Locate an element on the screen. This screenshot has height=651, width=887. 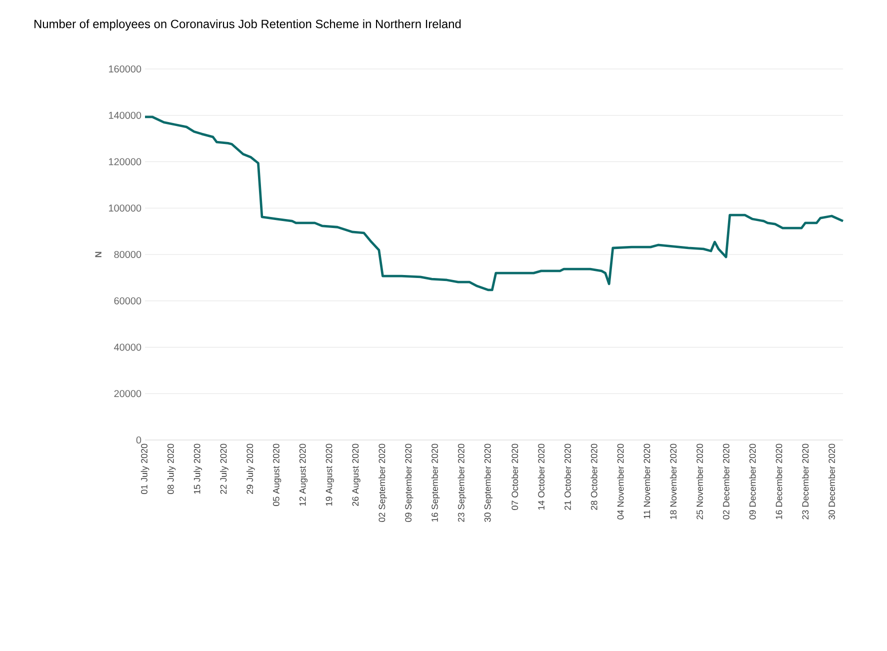
x-tick-label: 25 November 2020 is located at coordinates (699, 482).